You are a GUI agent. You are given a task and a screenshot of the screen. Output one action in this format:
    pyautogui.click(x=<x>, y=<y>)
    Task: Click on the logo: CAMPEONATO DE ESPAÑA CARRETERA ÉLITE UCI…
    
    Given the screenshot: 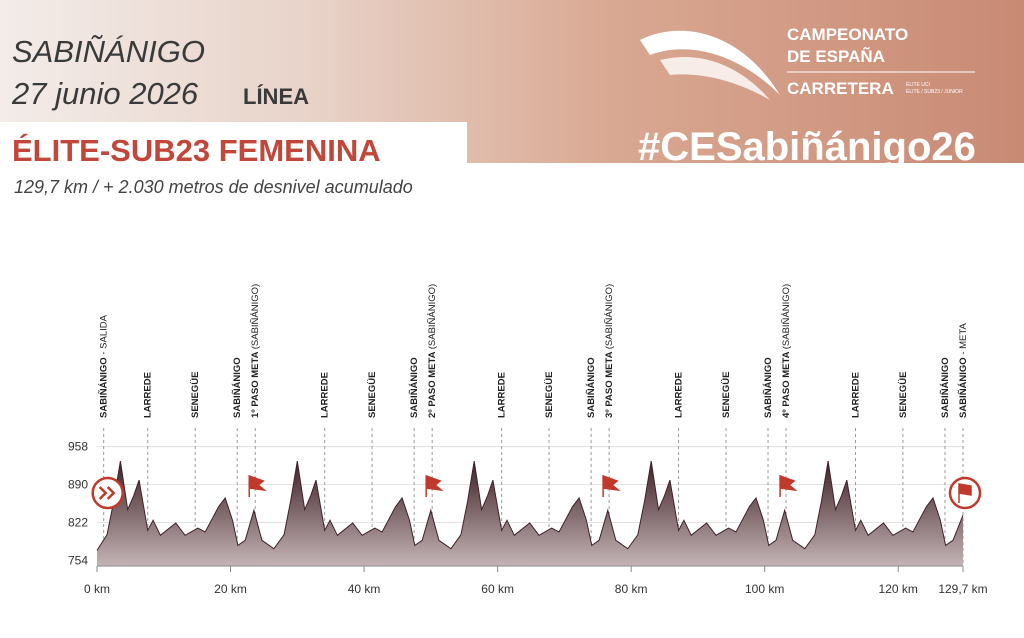 What is the action you would take?
    pyautogui.click(x=807, y=62)
    